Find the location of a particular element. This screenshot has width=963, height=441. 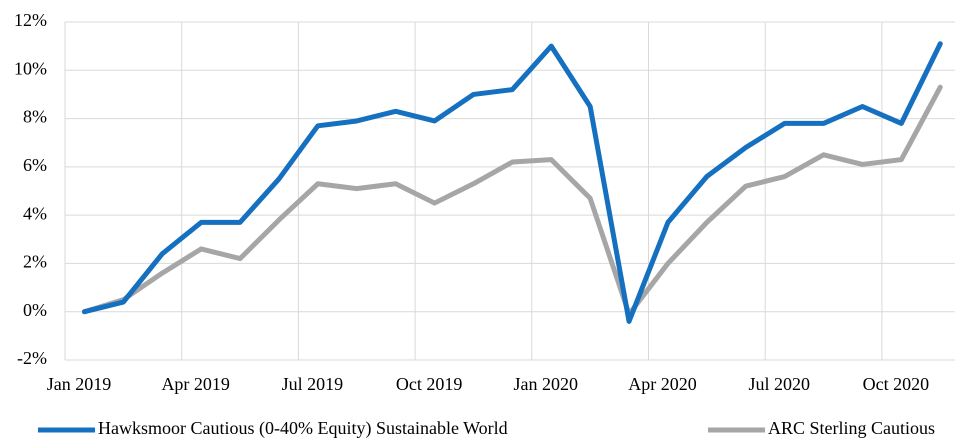

x-tick-label: Jan 2019 is located at coordinates (79, 384).